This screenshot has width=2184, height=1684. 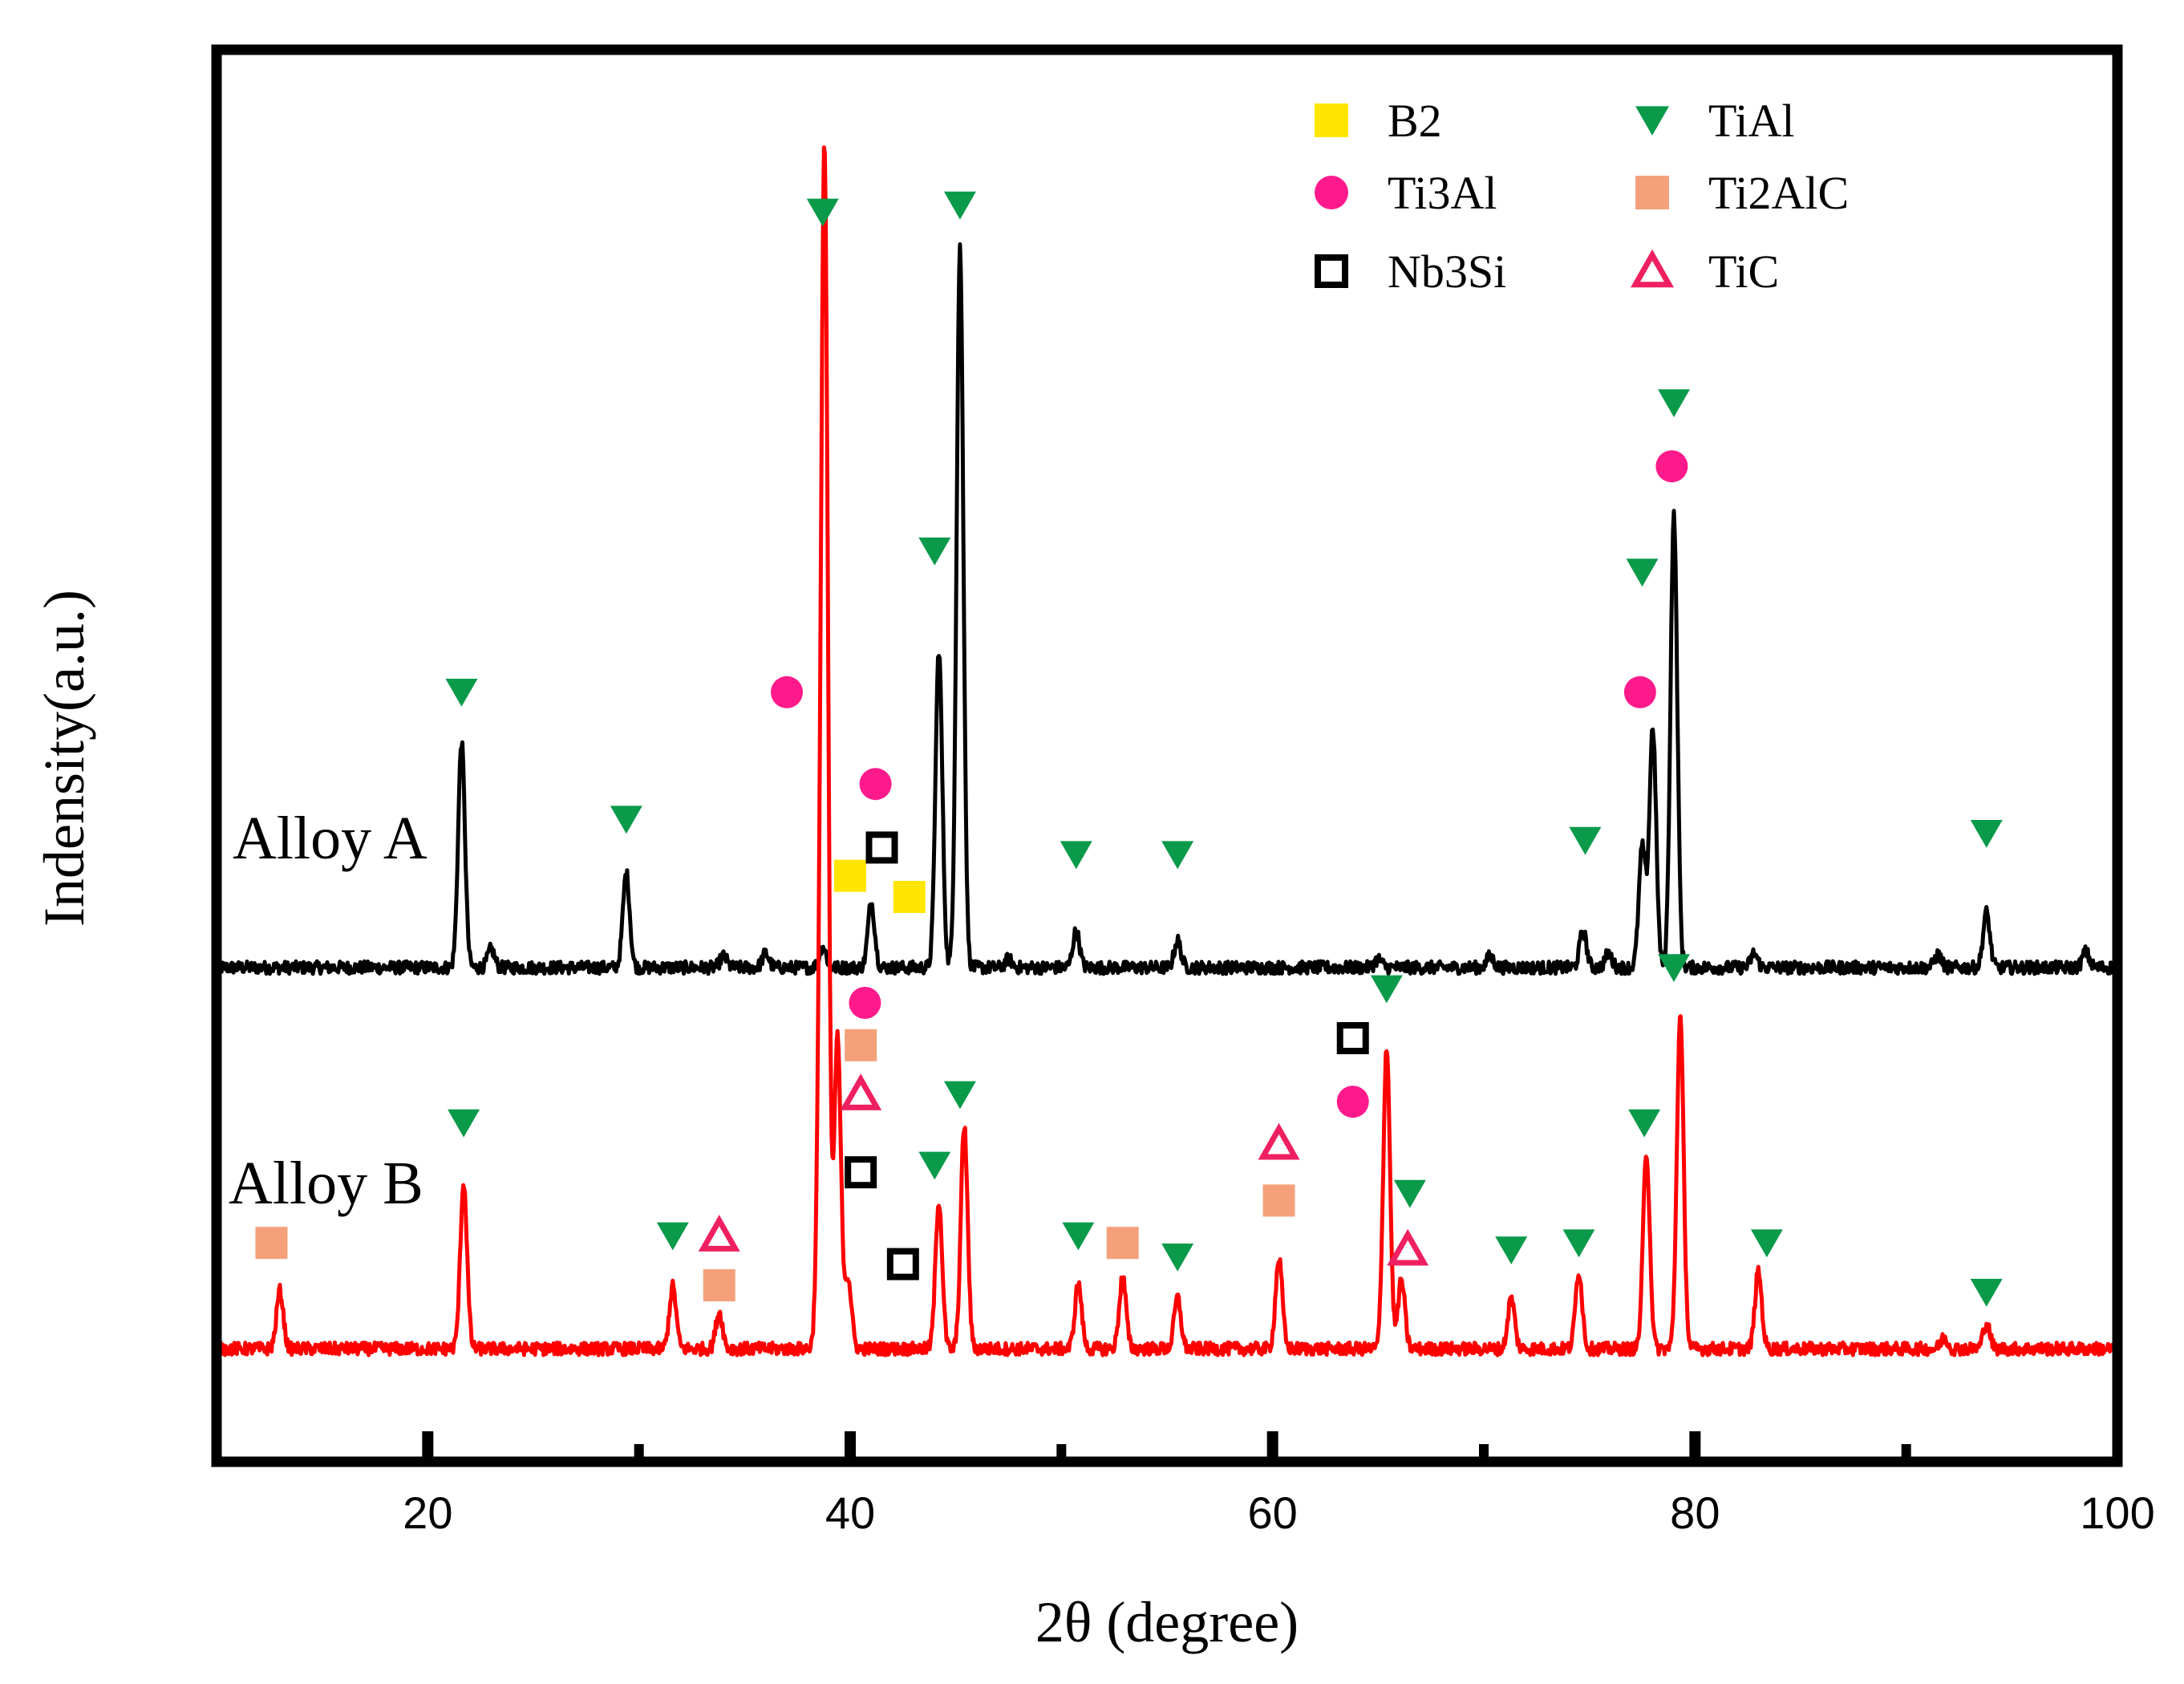 What do you see at coordinates (1743, 271) in the screenshot?
I see `legend-label-tic: TiC` at bounding box center [1743, 271].